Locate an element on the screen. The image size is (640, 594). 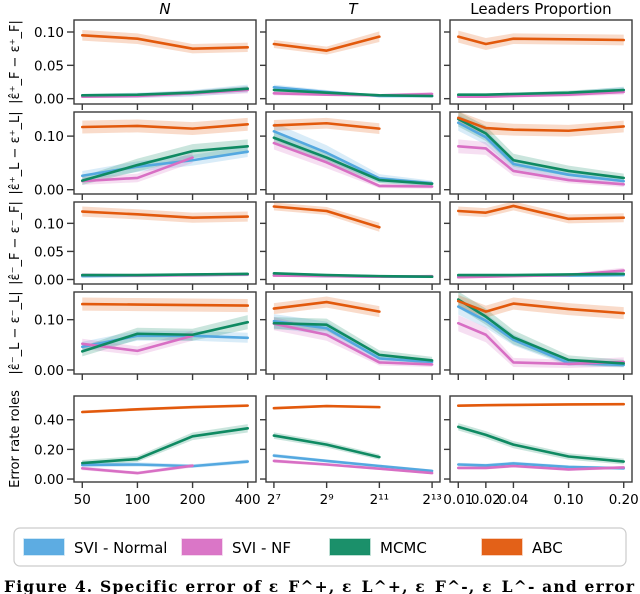
legend-swatch-svi_normal is located at coordinates (44, 547).